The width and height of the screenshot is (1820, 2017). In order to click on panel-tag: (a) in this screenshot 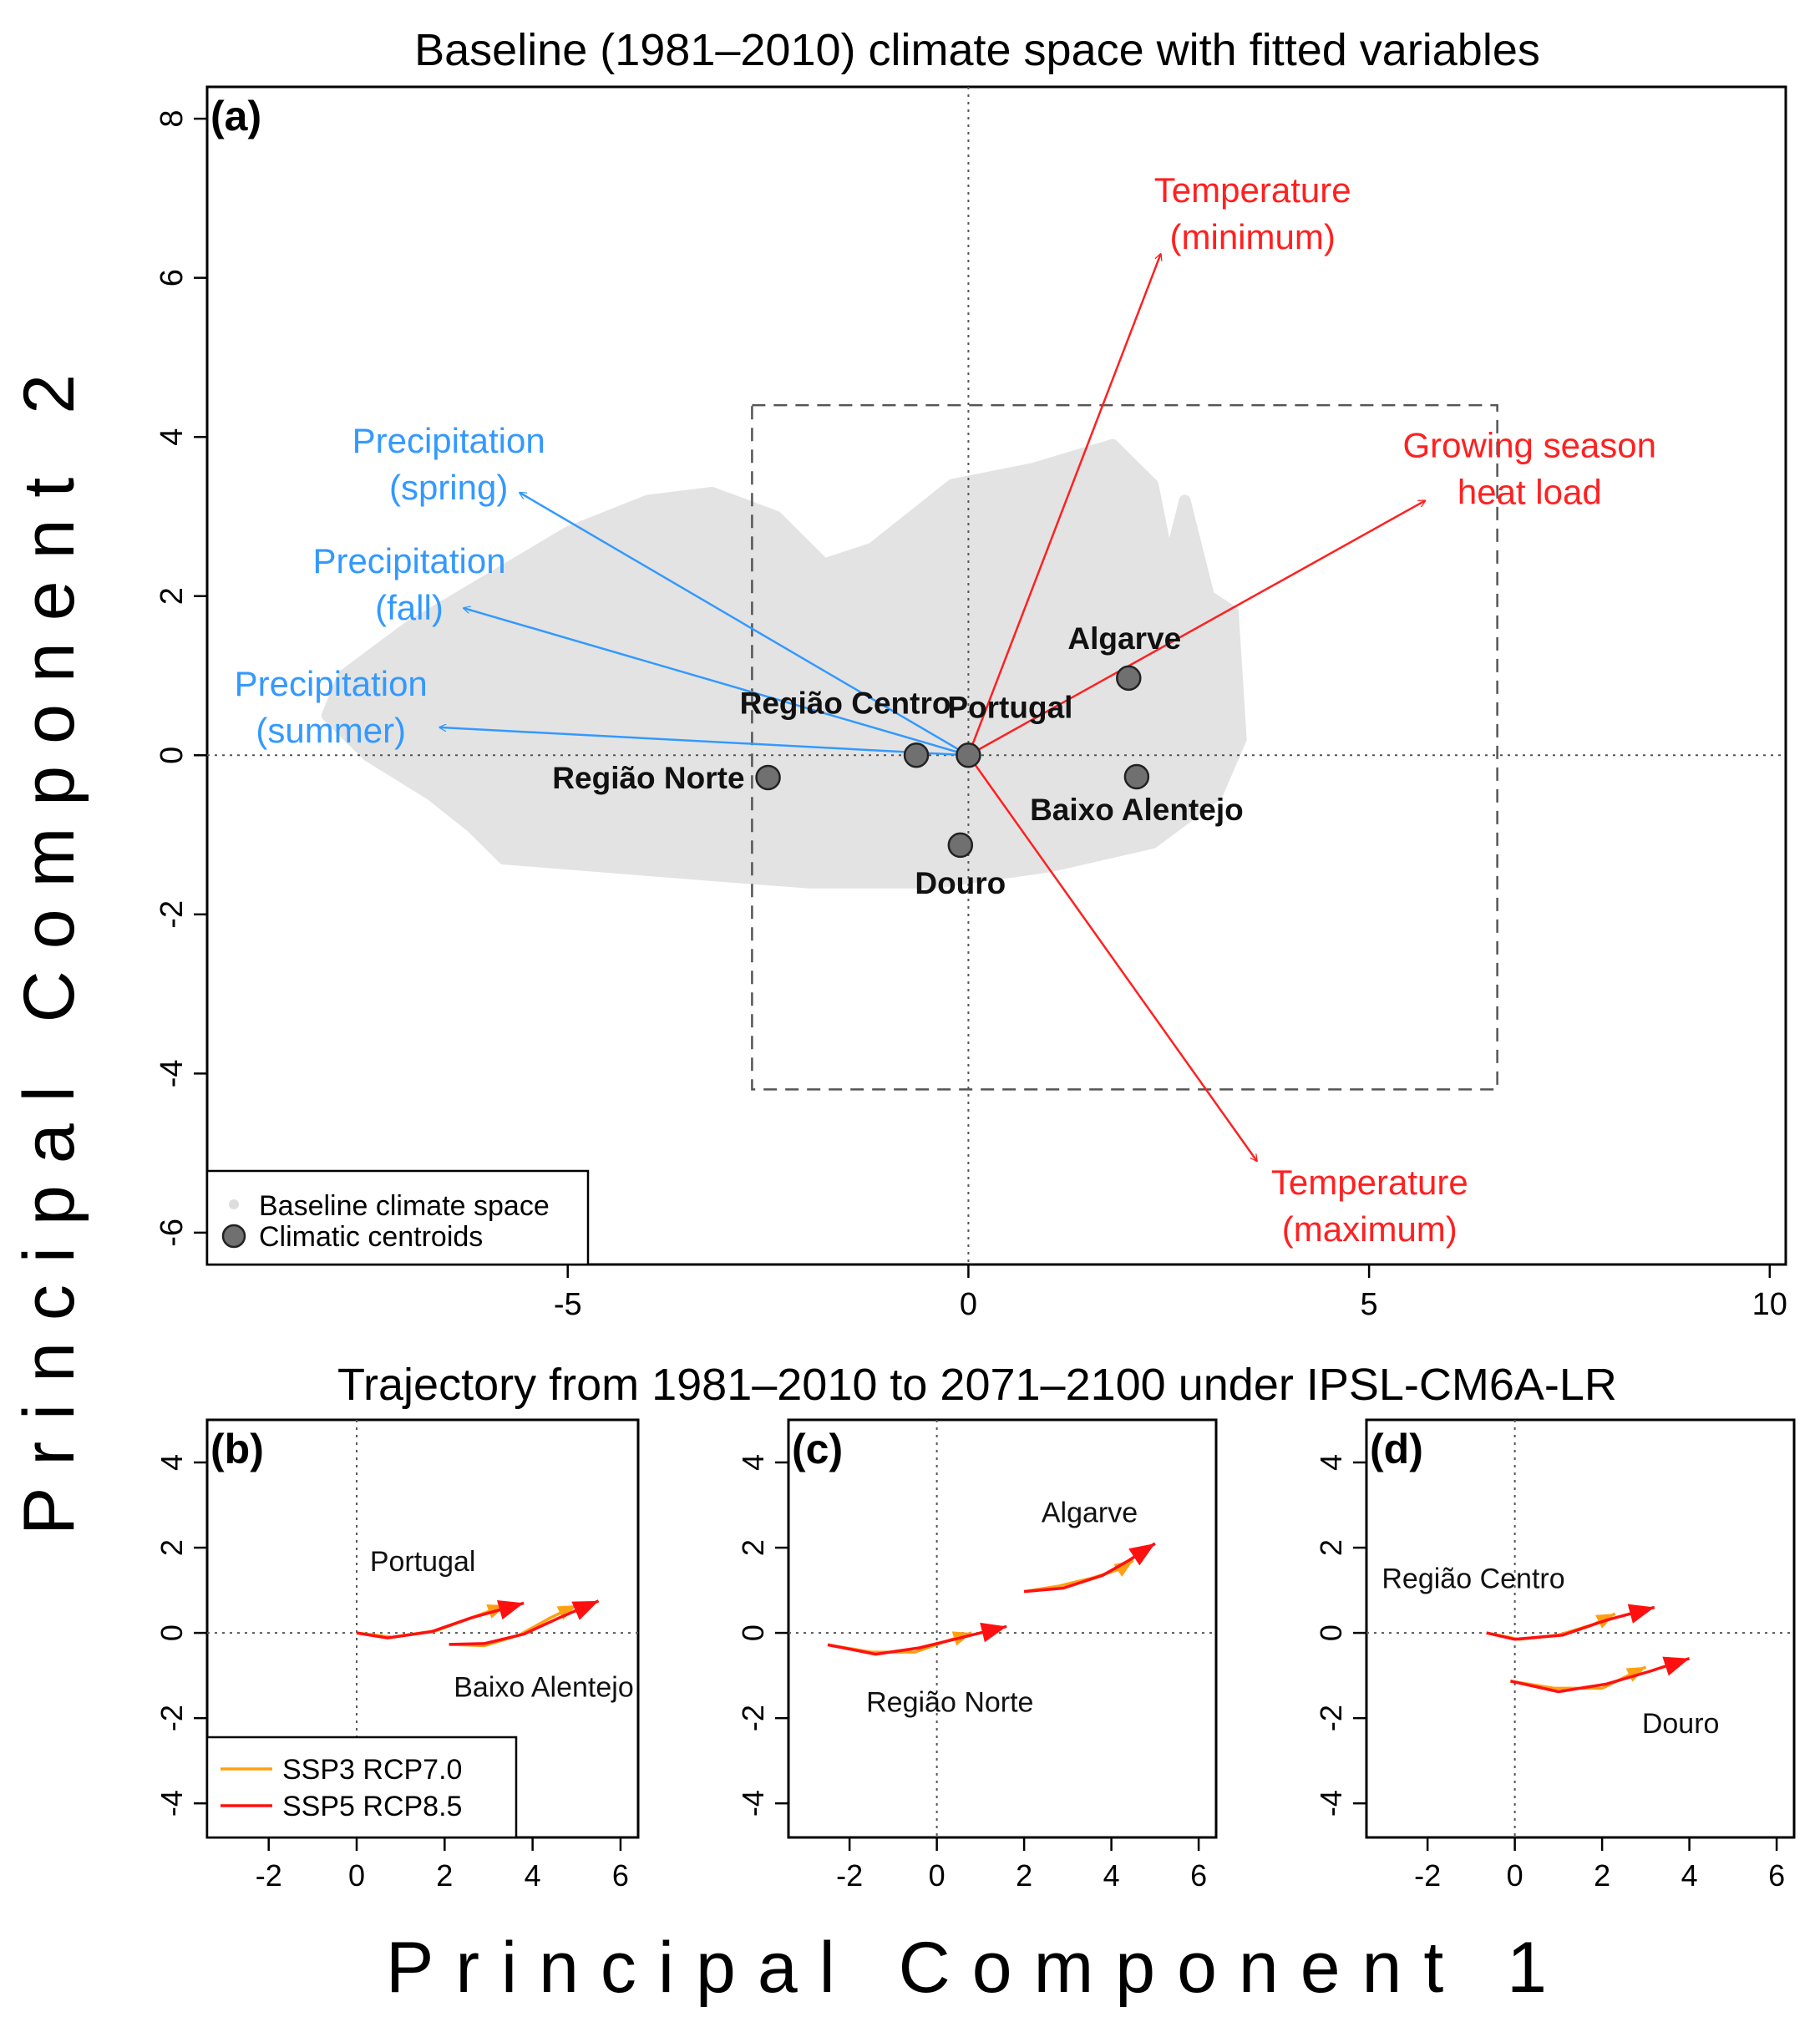, I will do `click(236, 116)`.